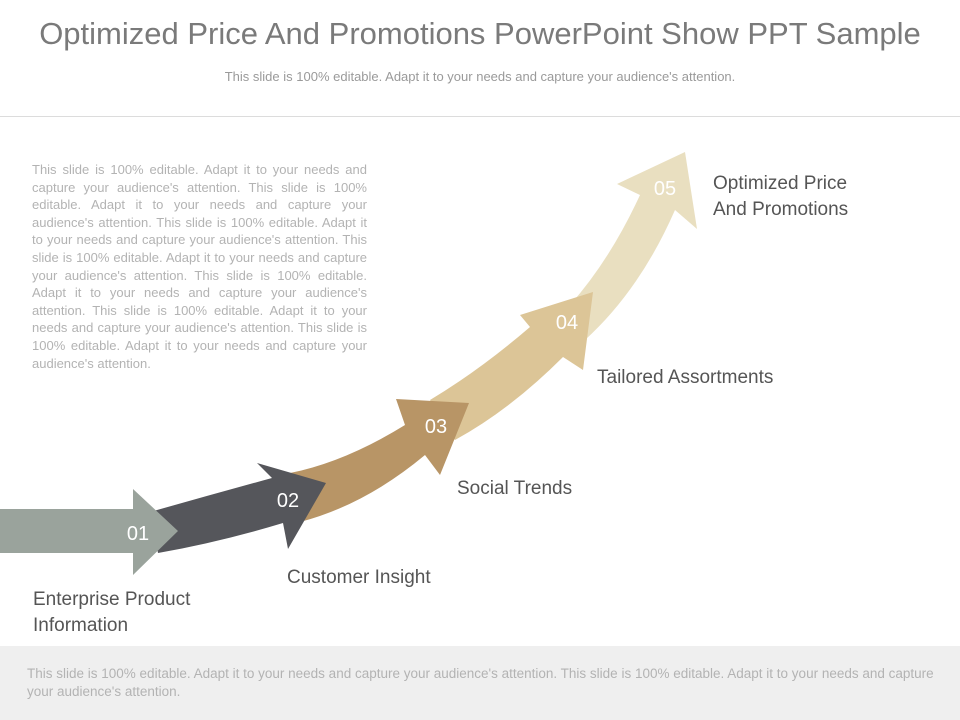 This screenshot has width=960, height=720. I want to click on step-label-04: Tailored Assortments, so click(685, 377).